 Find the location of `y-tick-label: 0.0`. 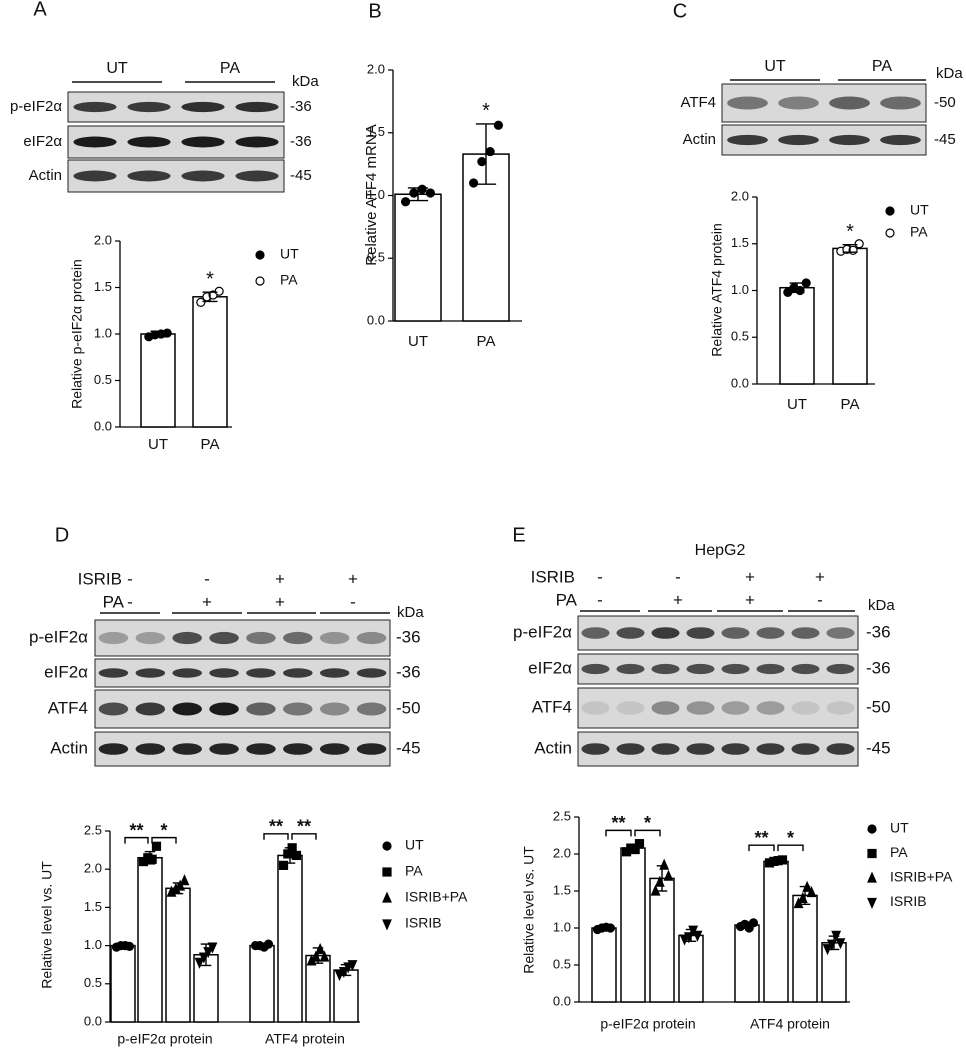

y-tick-label: 0.0 is located at coordinates (562, 1000).